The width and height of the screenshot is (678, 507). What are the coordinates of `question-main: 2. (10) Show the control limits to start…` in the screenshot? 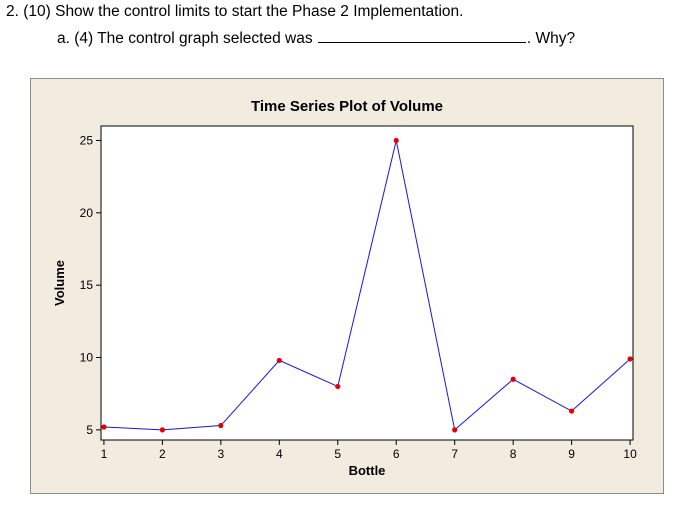 It's located at (235, 11).